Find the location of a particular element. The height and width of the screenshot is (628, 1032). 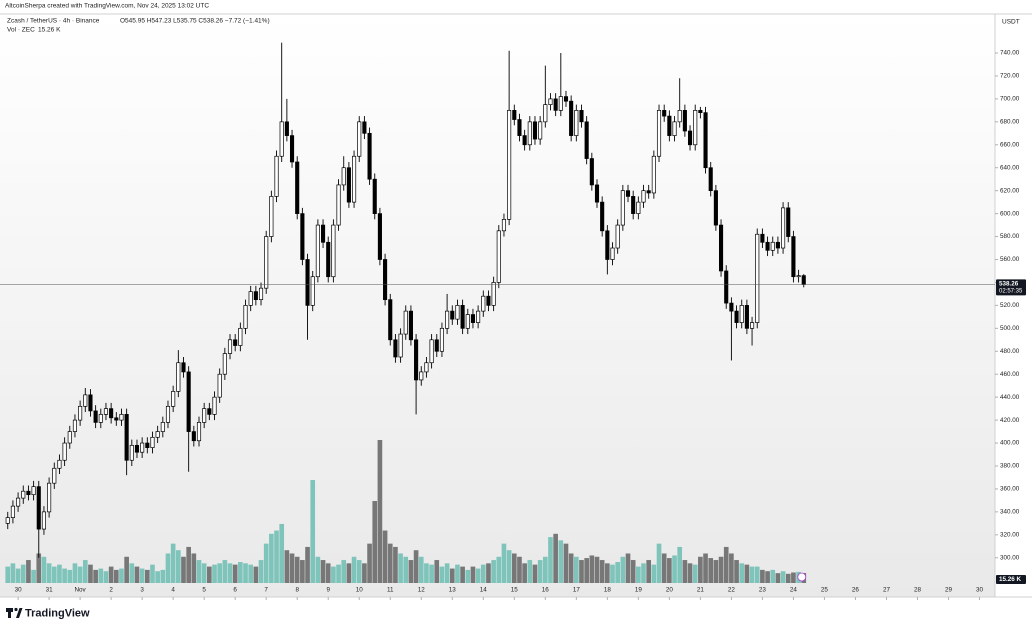

x-tick-label: 4 is located at coordinates (173, 590).